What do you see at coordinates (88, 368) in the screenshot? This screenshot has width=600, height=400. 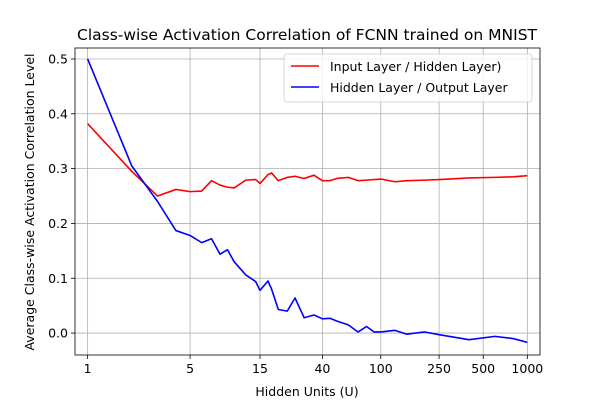 I see `x-tick-label: 1` at bounding box center [88, 368].